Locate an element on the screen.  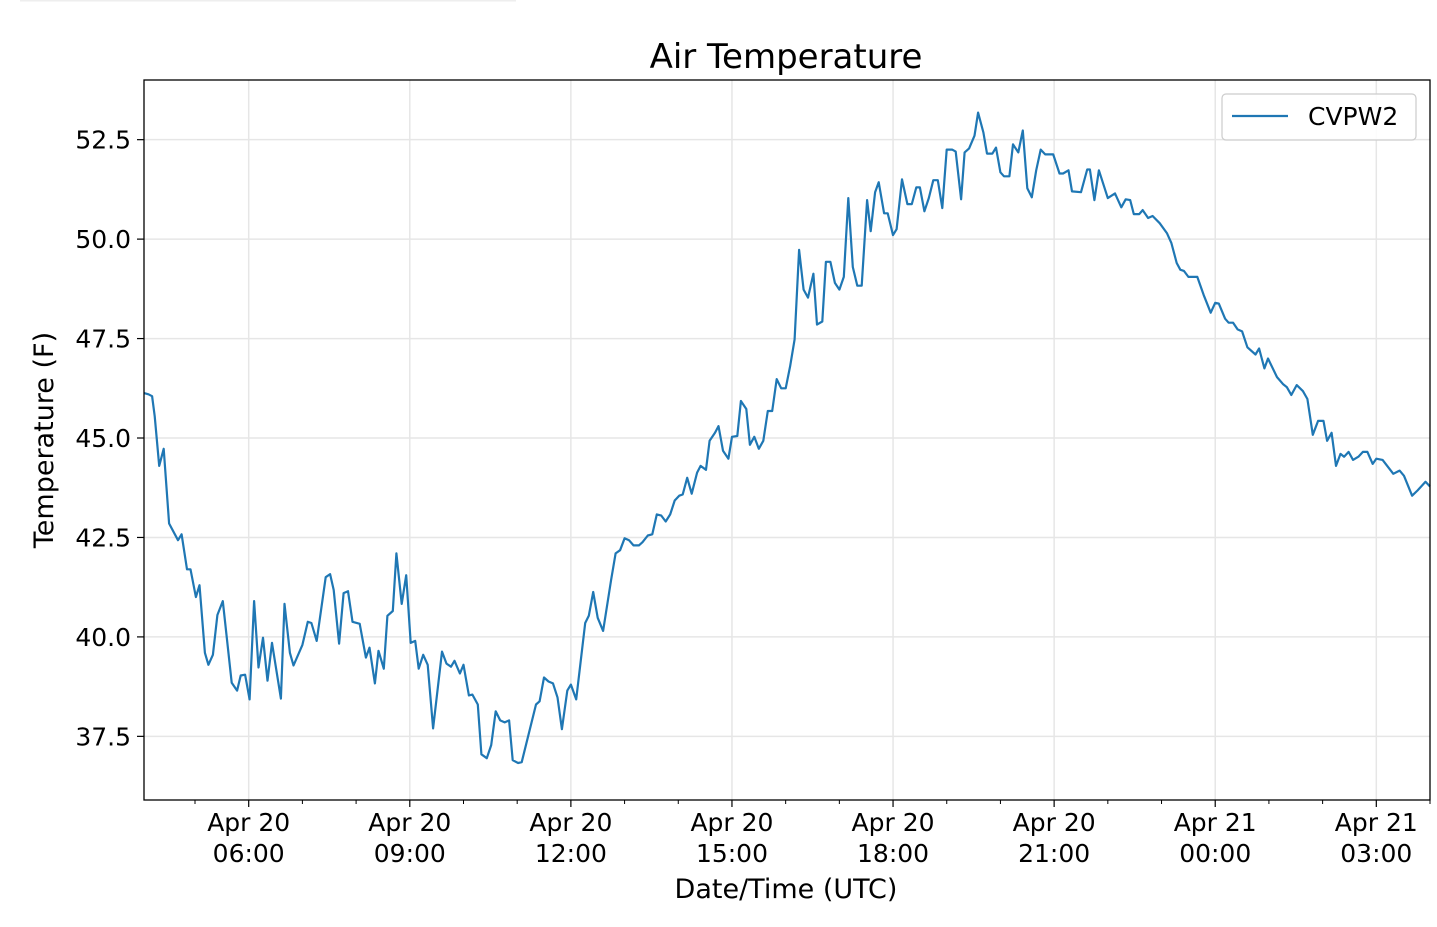
x-tick-label-time: 18:00 is located at coordinates (893, 853).